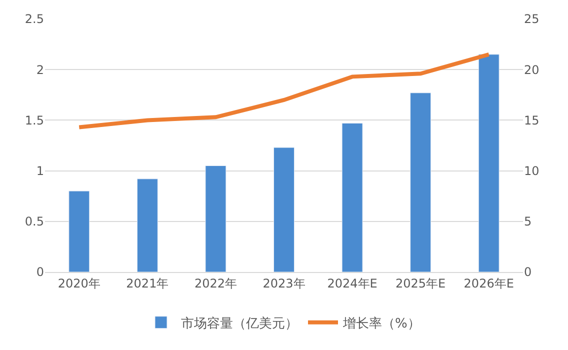 This screenshot has height=350, width=568. I want to click on y2-tick-label: 10, so click(532, 171).